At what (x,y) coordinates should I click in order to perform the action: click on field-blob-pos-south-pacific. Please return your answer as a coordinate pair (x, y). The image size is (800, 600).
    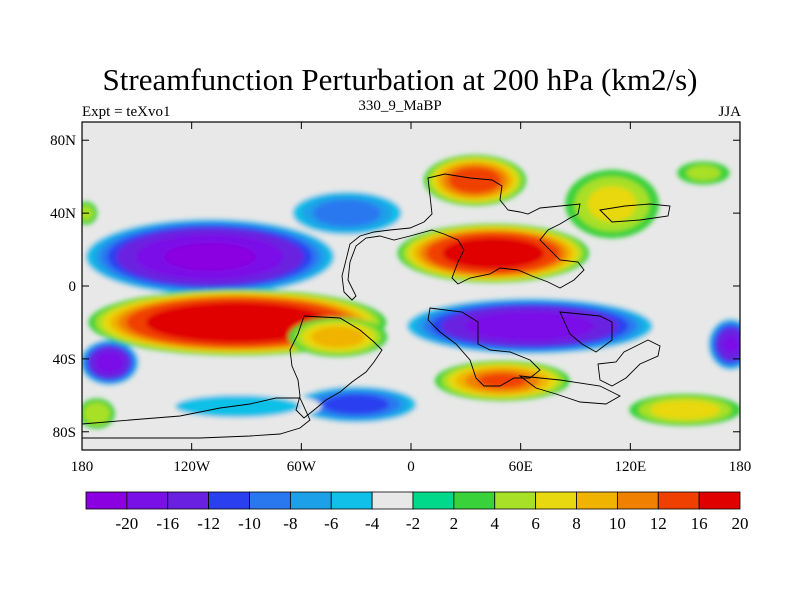
    Looking at the image, I should click on (684, 409).